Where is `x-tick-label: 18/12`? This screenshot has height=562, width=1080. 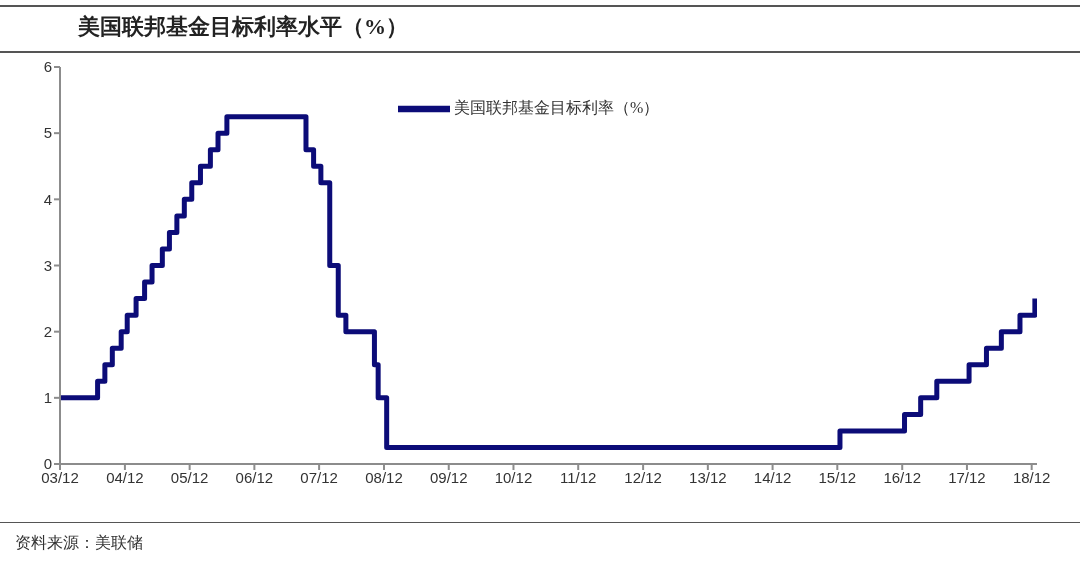
x-tick-label: 18/12 is located at coordinates (1031, 477).